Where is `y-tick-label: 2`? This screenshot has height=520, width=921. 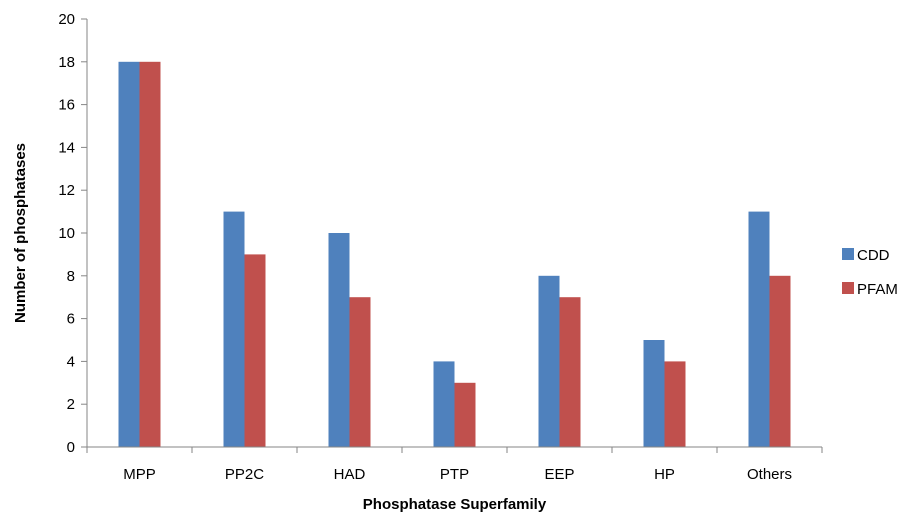 y-tick-label: 2 is located at coordinates (71, 404).